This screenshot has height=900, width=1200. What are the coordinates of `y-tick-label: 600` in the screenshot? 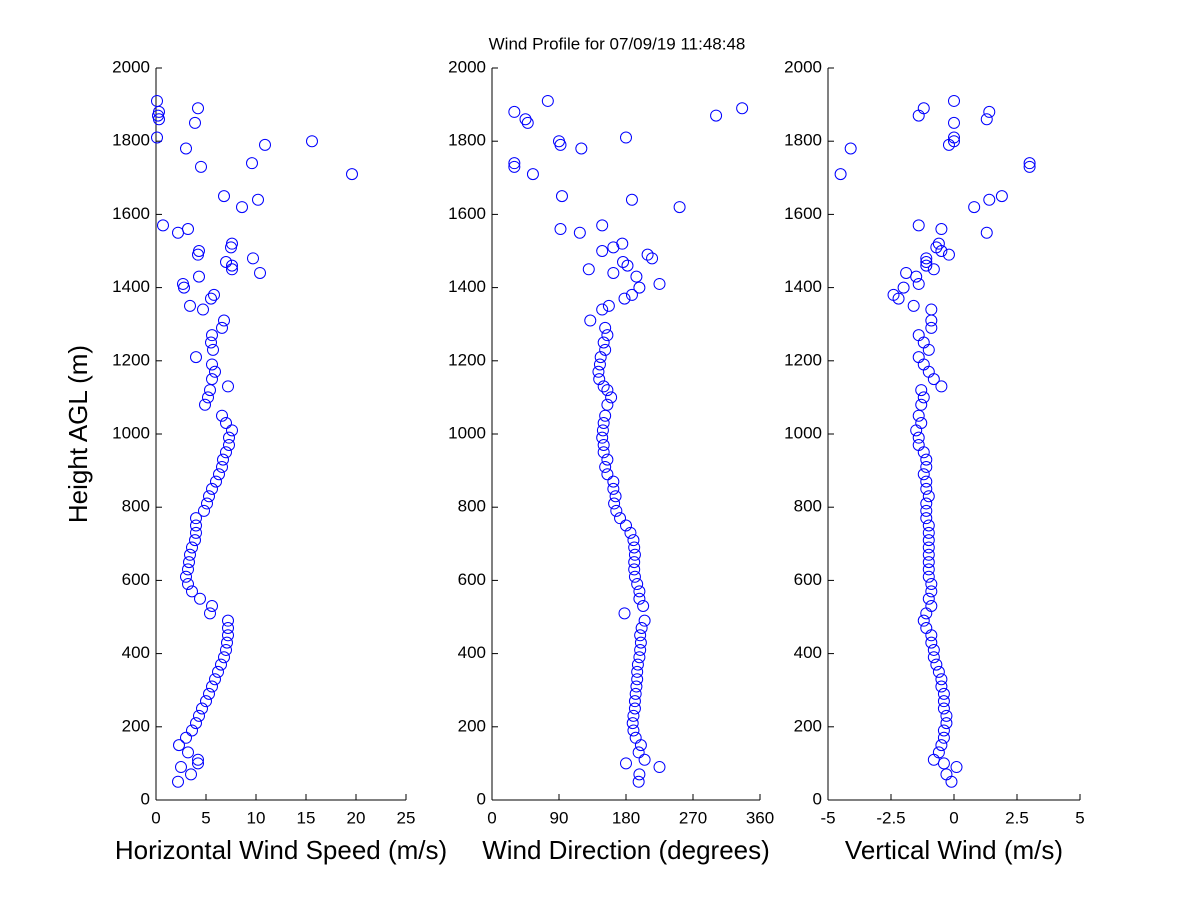 It's located at (136, 579).